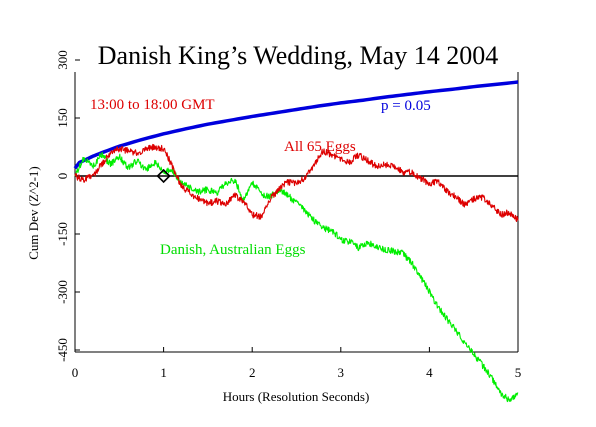 This screenshot has width=596, height=427. I want to click on x-axis-label: Hours (Resolution Seconds), so click(296, 396).